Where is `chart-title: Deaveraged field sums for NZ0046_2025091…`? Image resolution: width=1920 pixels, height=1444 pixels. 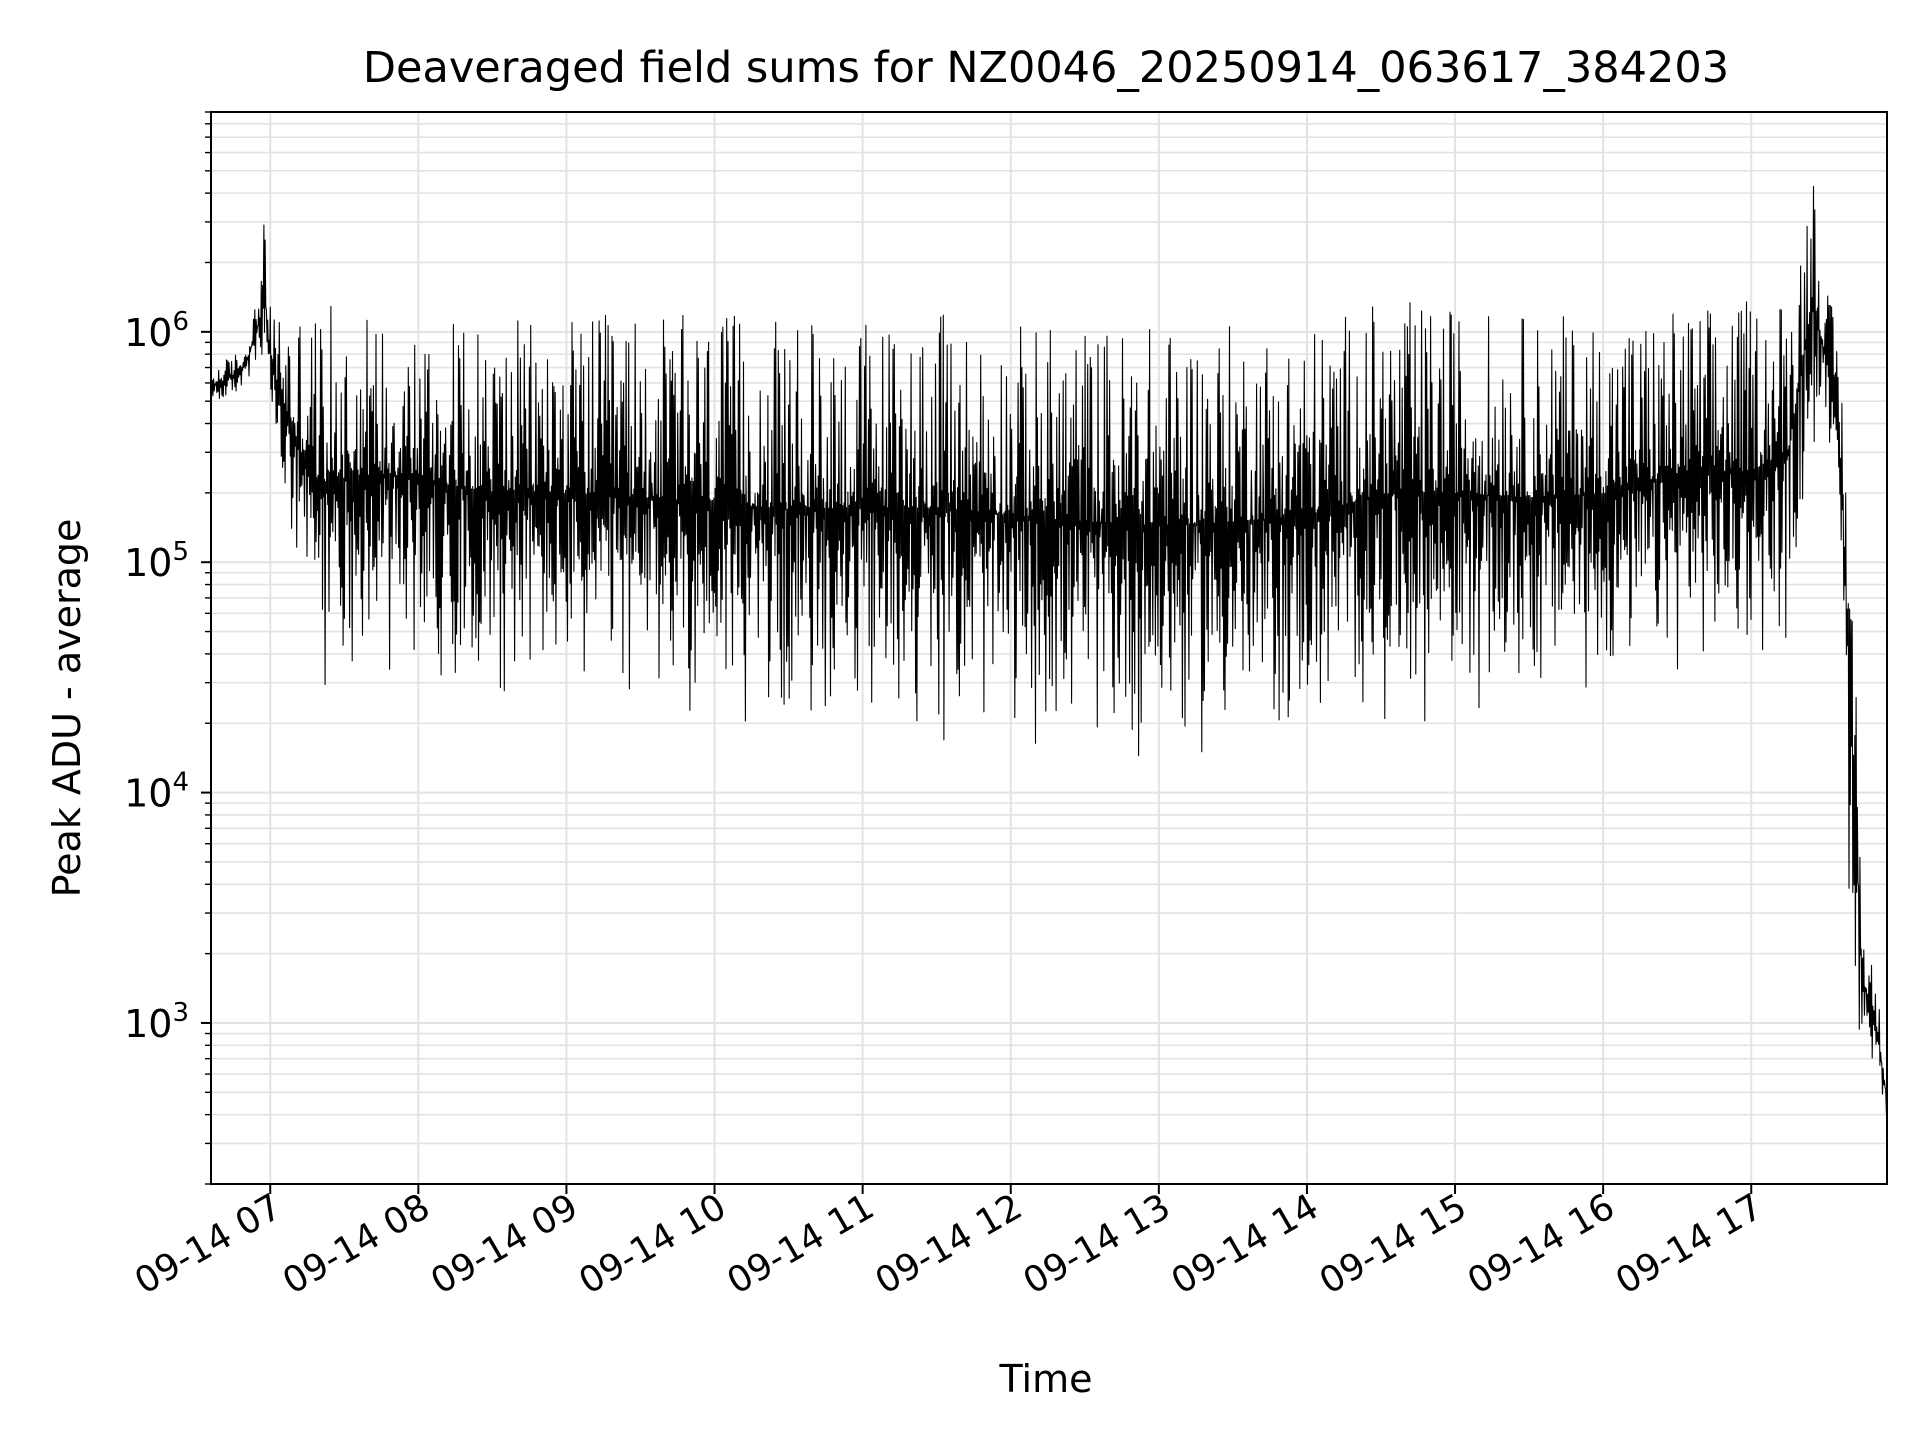 chart-title: Deaveraged field sums for NZ0046_2025091… is located at coordinates (1046, 68).